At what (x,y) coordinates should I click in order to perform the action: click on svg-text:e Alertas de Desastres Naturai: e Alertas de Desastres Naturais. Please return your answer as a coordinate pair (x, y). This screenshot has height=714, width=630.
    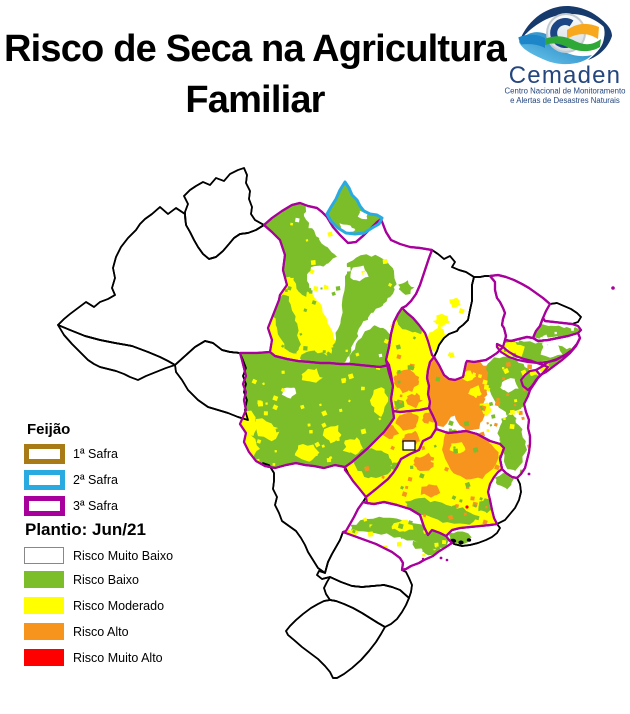
    Looking at the image, I should click on (565, 100).